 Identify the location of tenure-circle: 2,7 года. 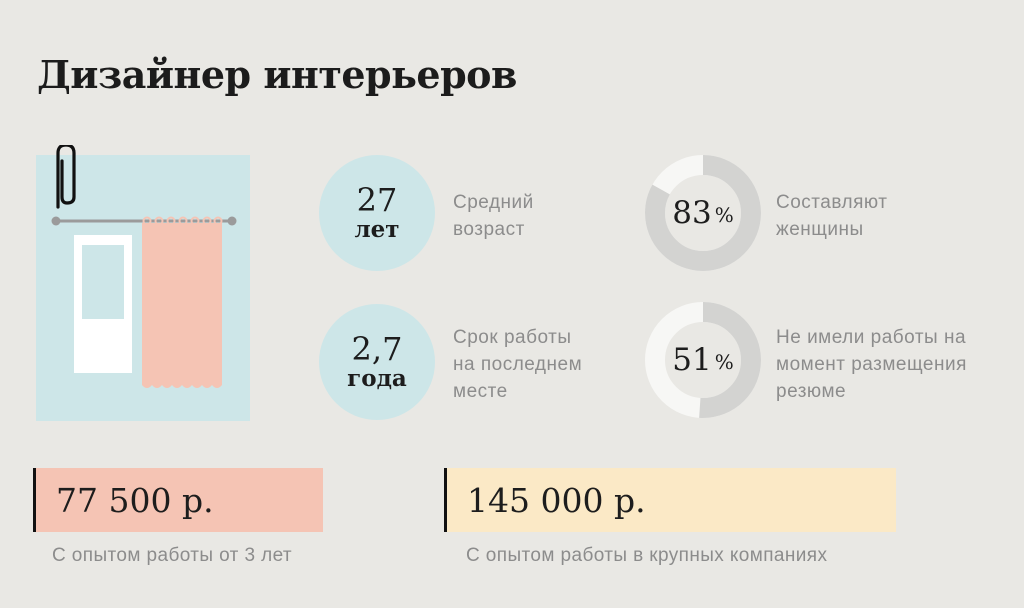
(377, 362).